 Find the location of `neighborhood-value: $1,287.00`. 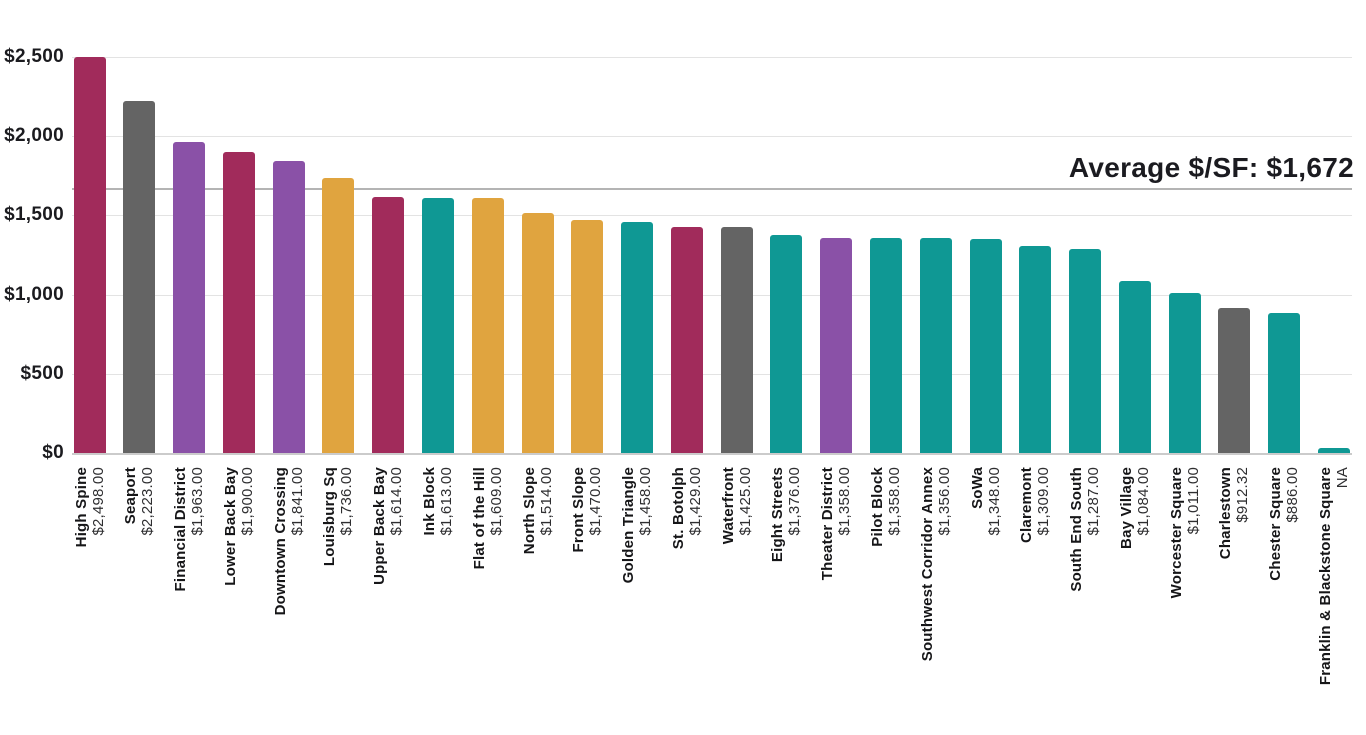

neighborhood-value: $1,287.00 is located at coordinates (1094, 501).